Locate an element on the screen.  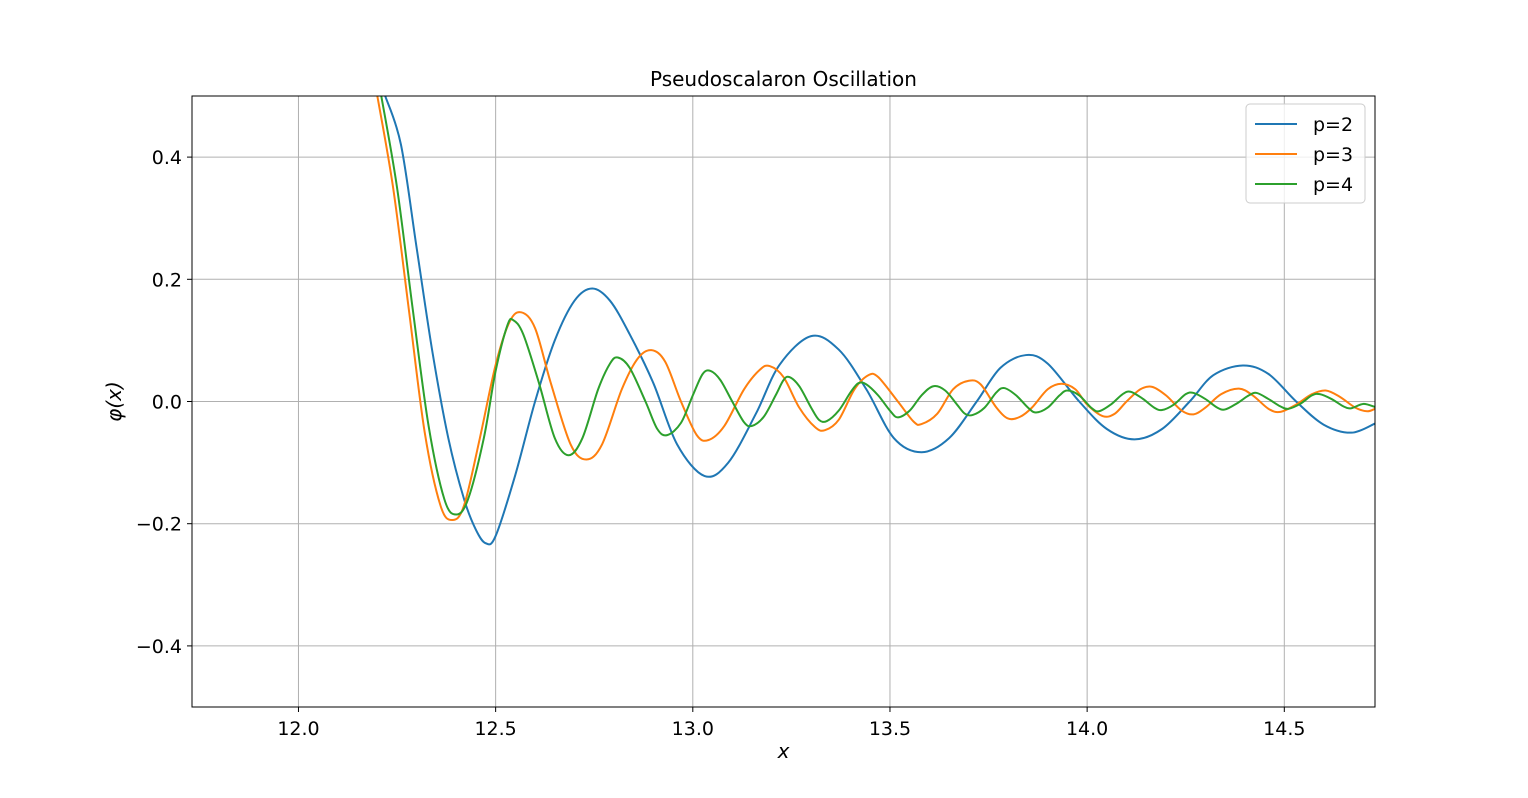
y-tick-label: 0.0 is located at coordinates (167, 403).